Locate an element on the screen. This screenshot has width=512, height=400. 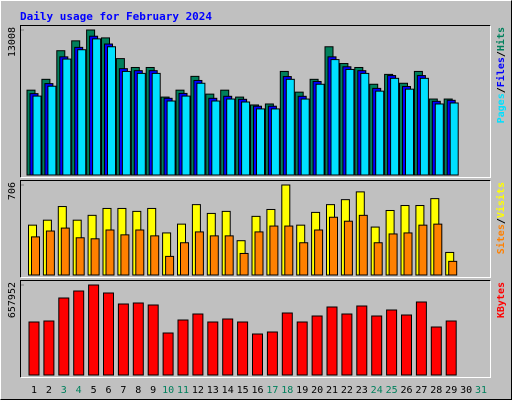
x-tick-label: 9 is located at coordinates (153, 390).